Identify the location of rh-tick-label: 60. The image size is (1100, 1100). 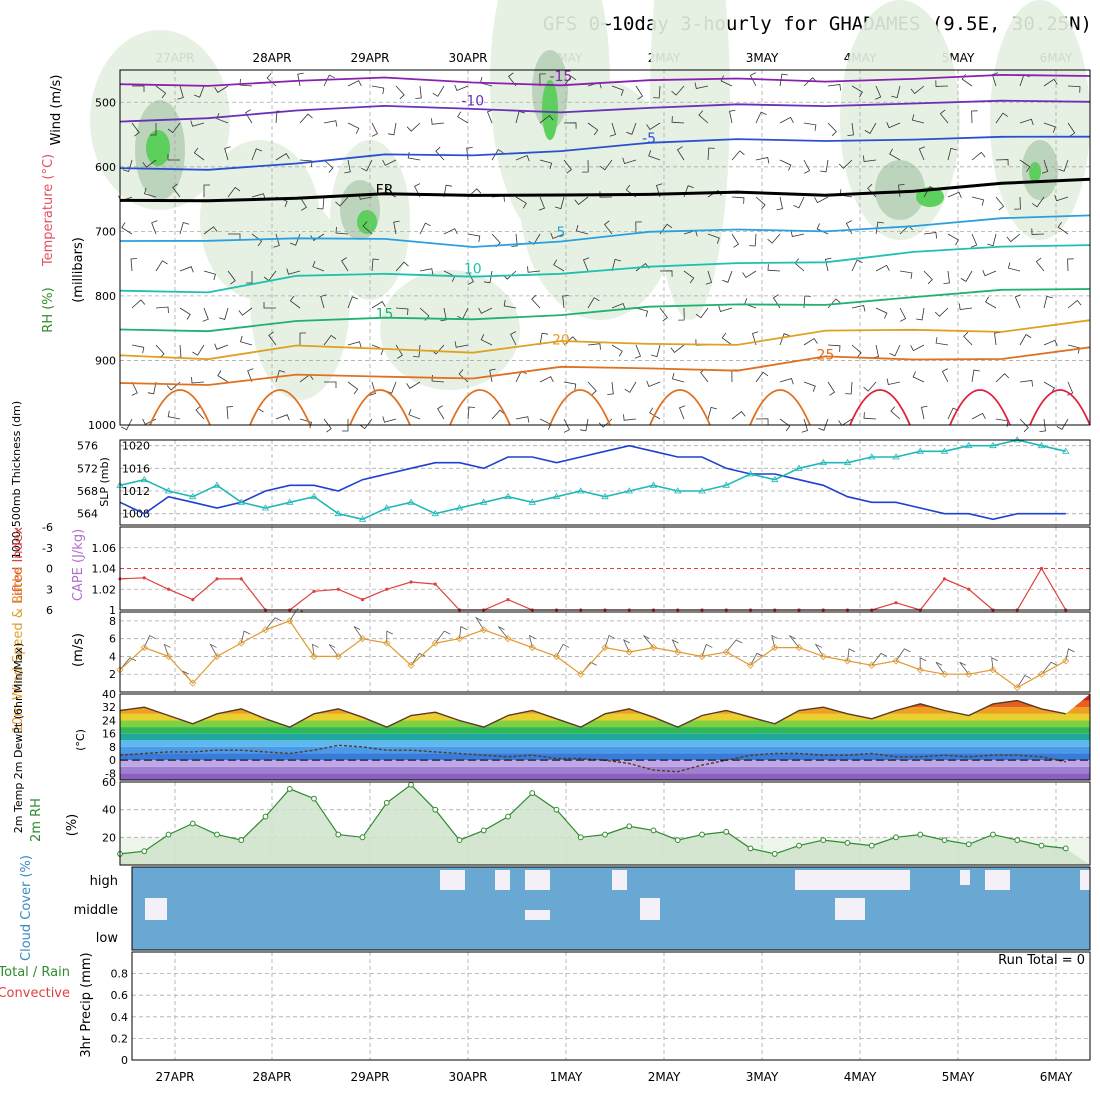
(109, 782).